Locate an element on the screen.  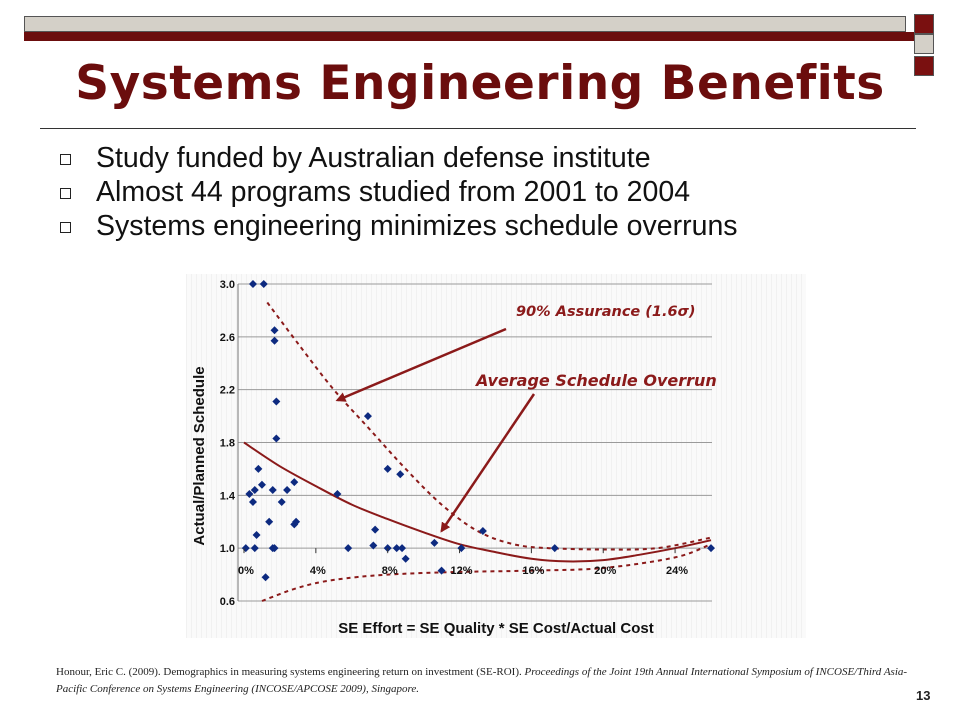
lower-assurance-curve is located at coordinates (486, 572).